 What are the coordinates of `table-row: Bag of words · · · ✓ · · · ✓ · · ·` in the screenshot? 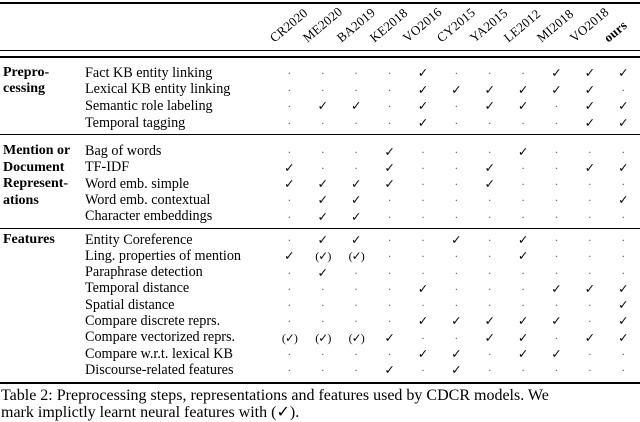 It's located at (320, 151).